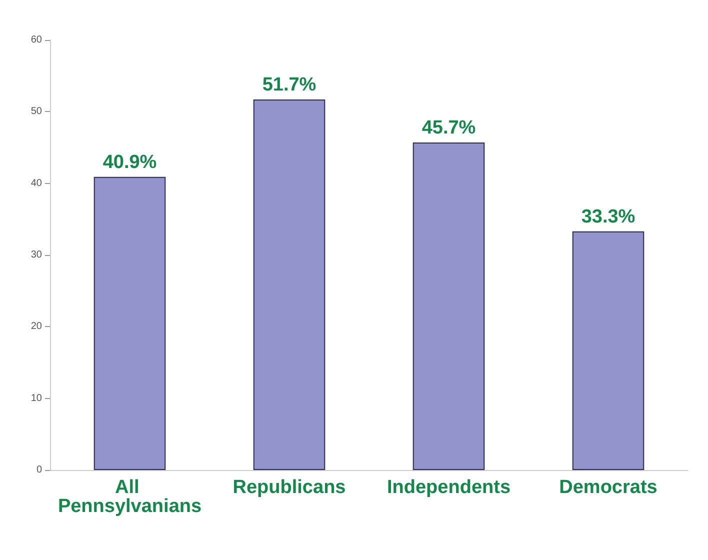 The height and width of the screenshot is (560, 708). Describe the element at coordinates (36, 398) in the screenshot. I see `y-tick-label: 10` at that location.